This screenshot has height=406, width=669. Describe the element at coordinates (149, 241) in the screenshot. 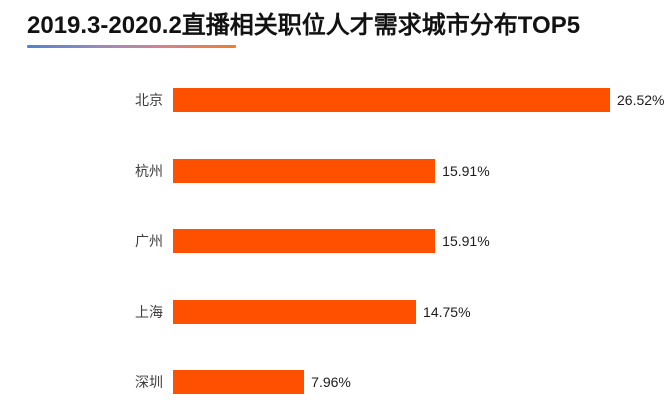

I see `bar-label: 广州` at that location.